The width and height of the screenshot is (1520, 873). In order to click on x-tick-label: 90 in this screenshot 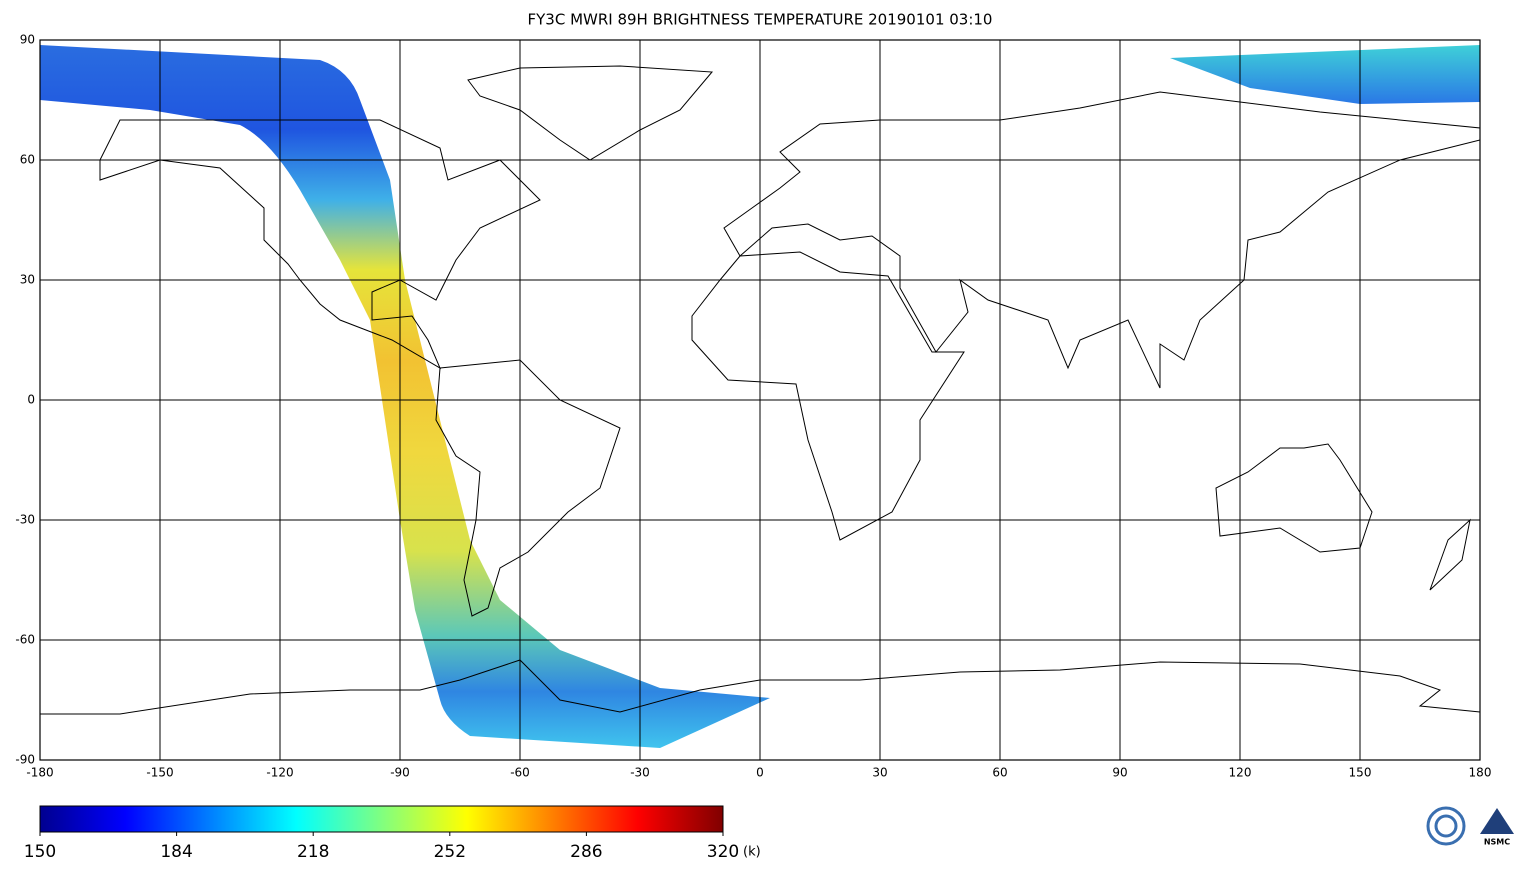, I will do `click(1119, 773)`.